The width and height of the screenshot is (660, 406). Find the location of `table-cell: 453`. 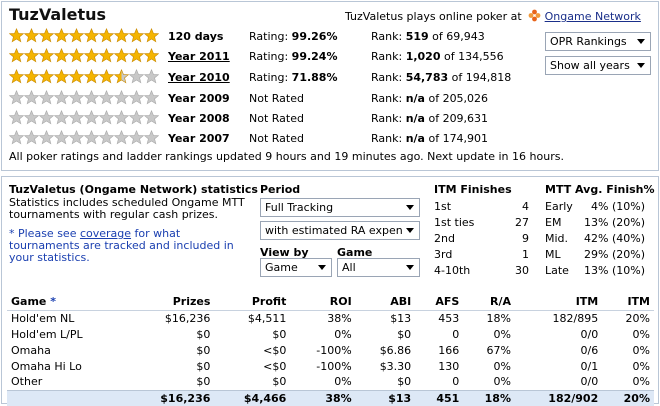

table-cell: 453 is located at coordinates (449, 318).